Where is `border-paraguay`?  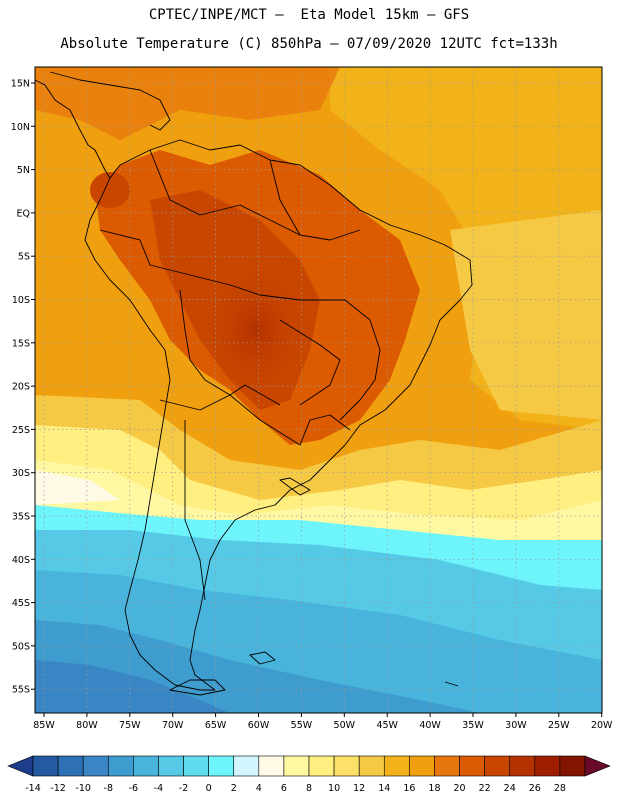 border-paraguay is located at coordinates (230, 420).